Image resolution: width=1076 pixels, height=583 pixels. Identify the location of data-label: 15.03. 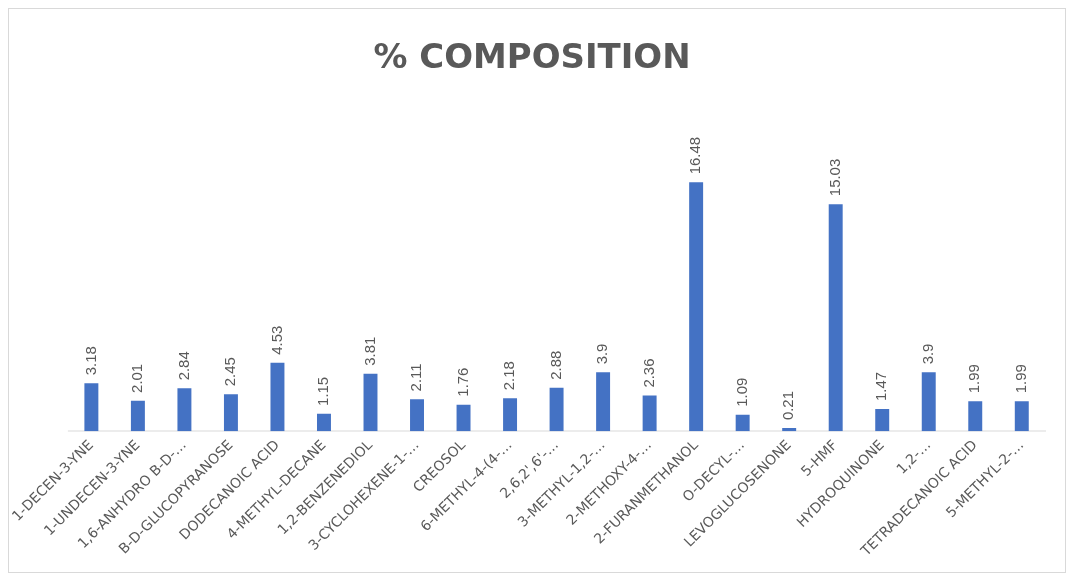
(834, 177).